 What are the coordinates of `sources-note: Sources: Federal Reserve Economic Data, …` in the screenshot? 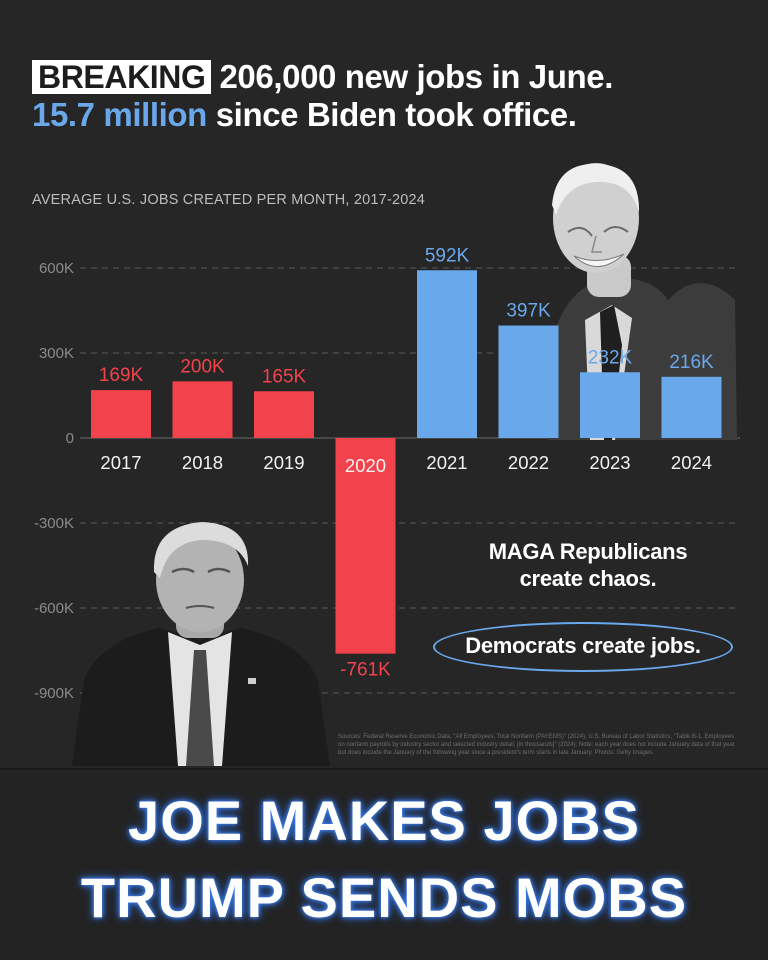 It's located at (536, 745).